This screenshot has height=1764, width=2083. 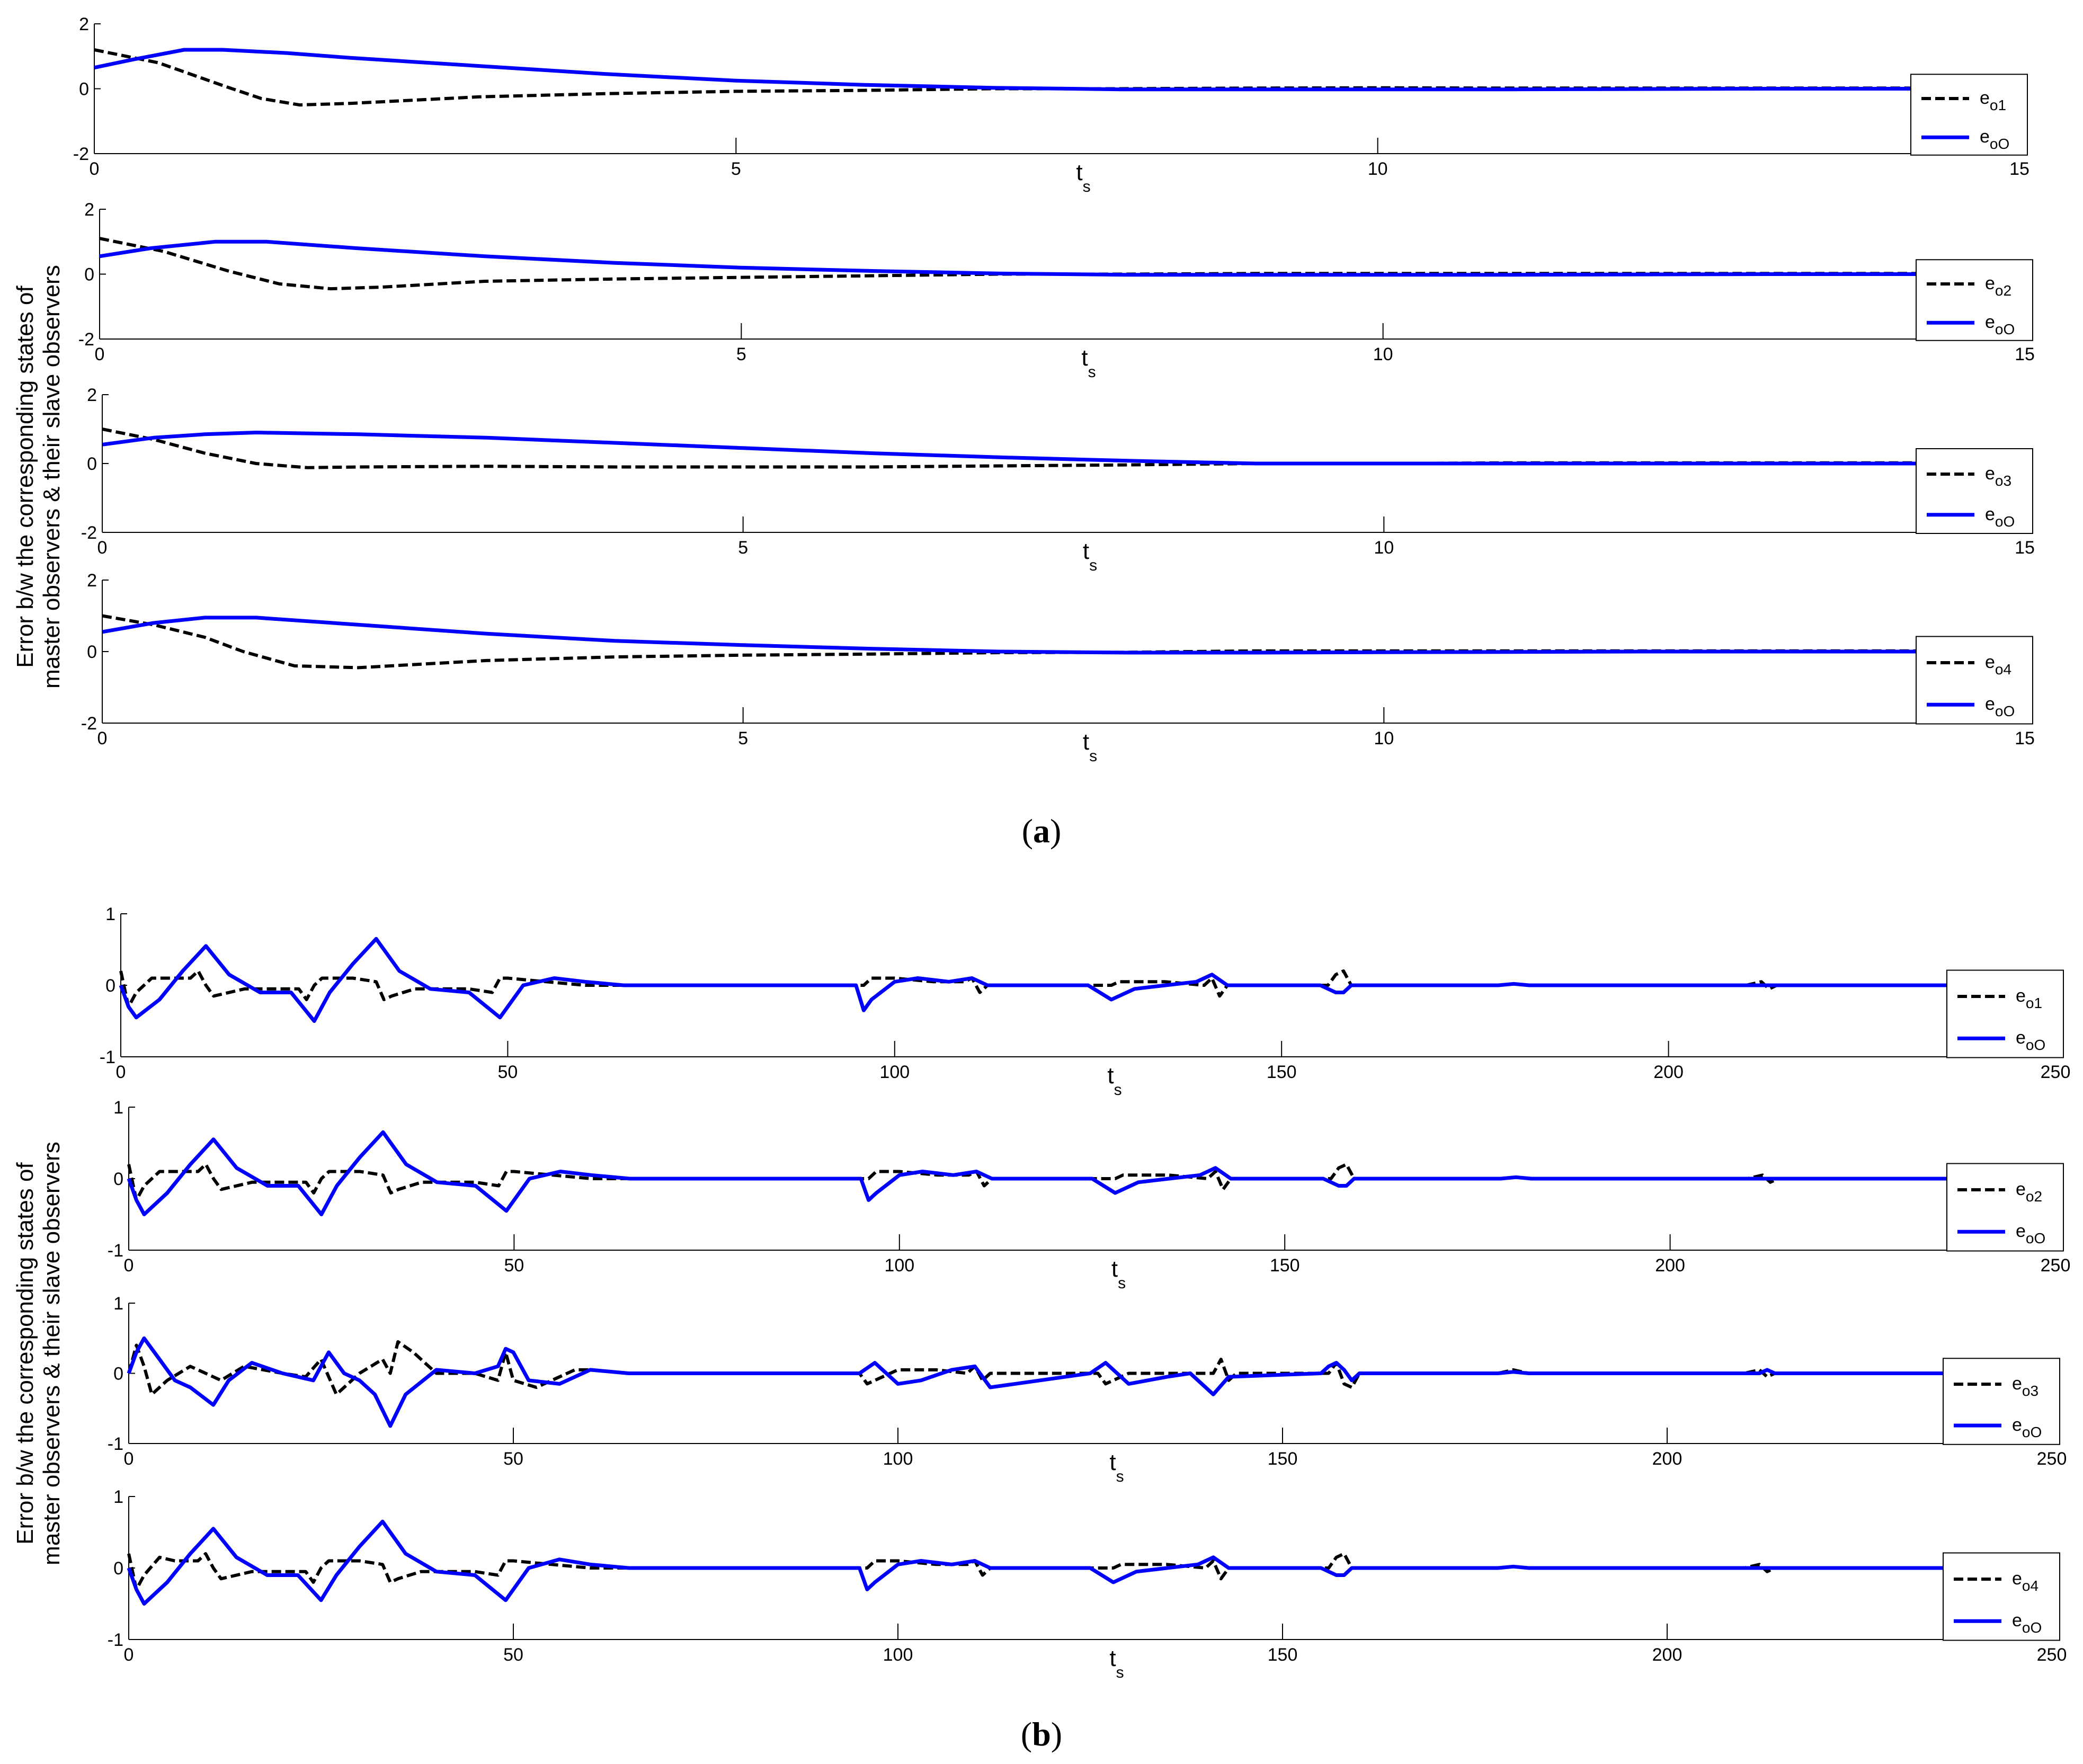 I want to click on series-line-o4, so click(x=1063, y=642).